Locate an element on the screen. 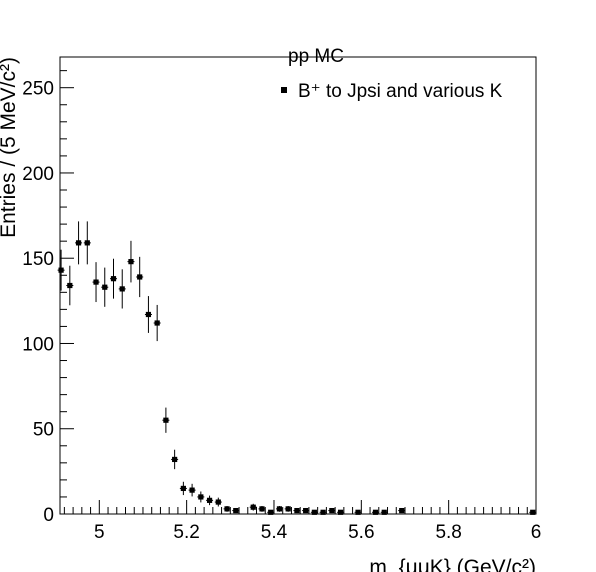 This screenshot has height=572, width=596. x-tick-label: 5 is located at coordinates (99, 532).